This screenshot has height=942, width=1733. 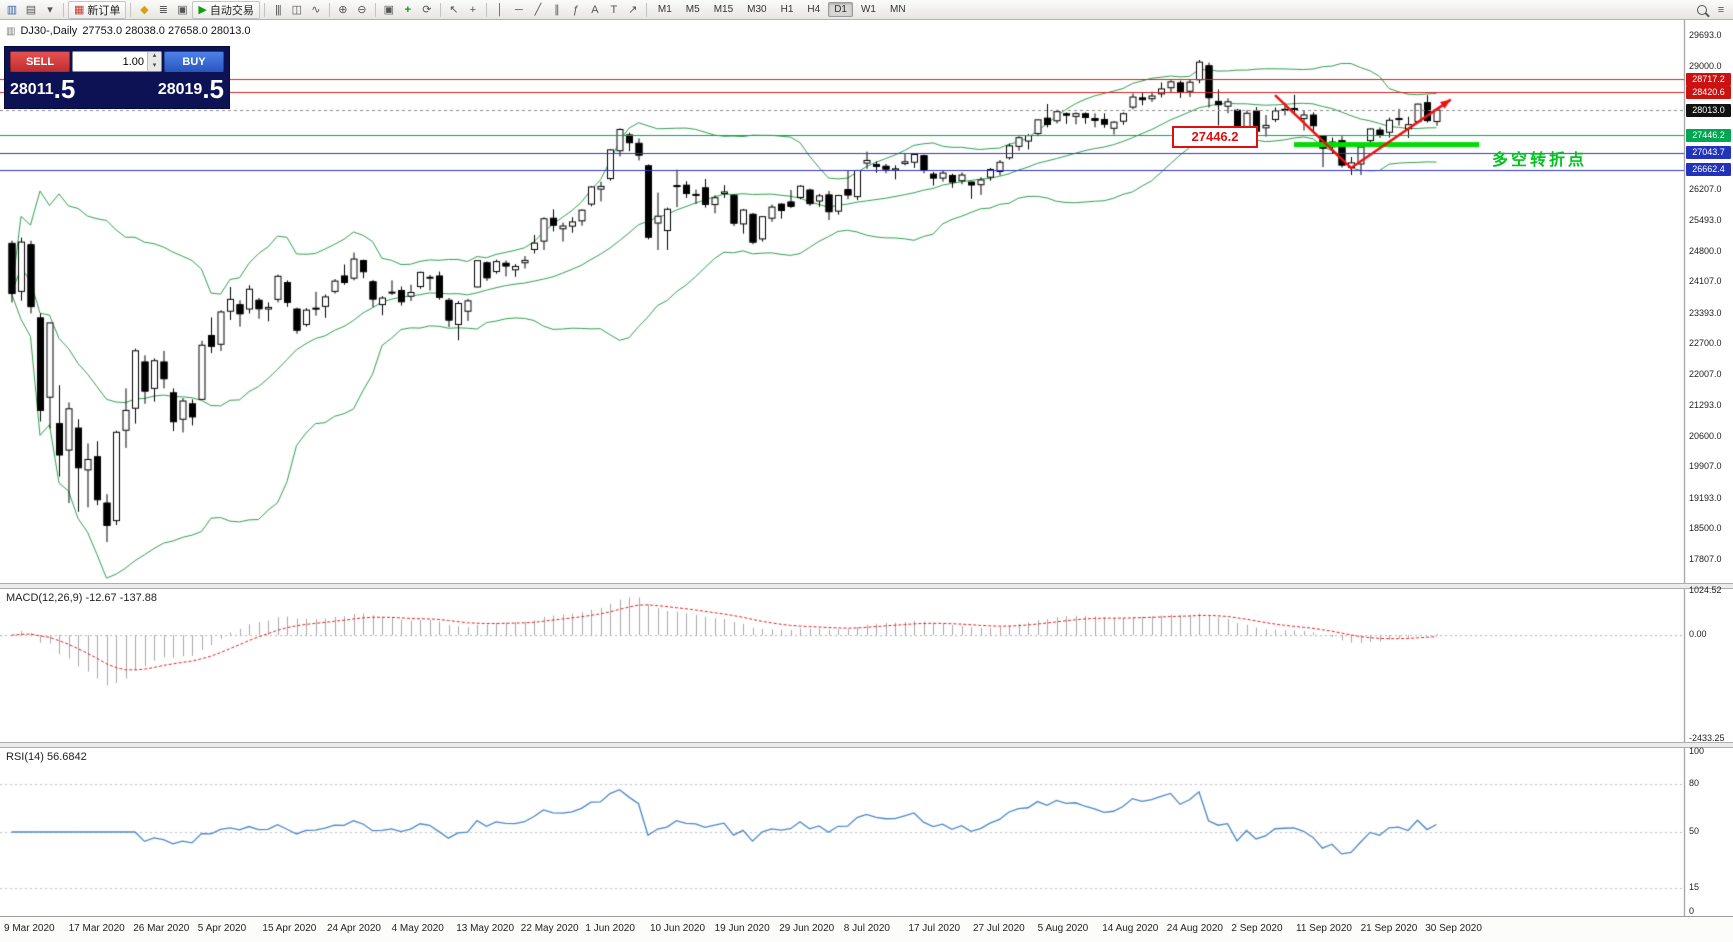 I want to click on arrows-tool-icon: ↗, so click(x=633, y=10).